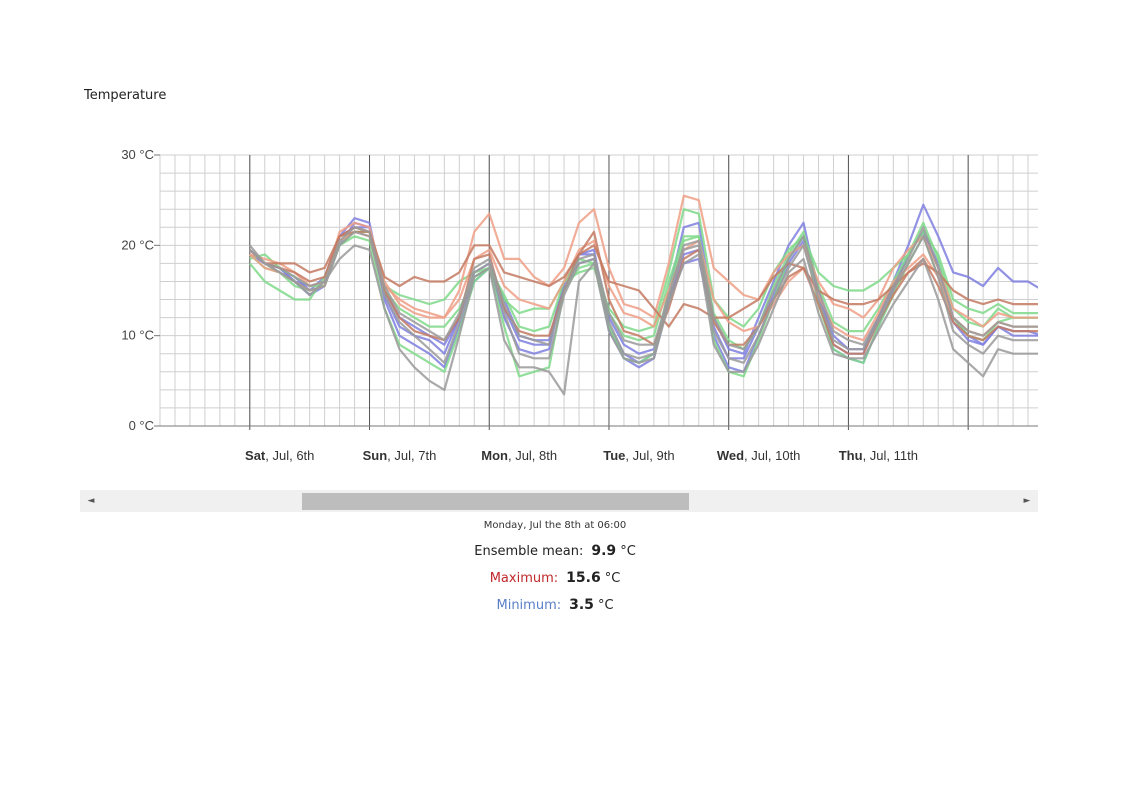 Image resolution: width=1122 pixels, height=793 pixels. I want to click on mean-unit: °C, so click(628, 551).